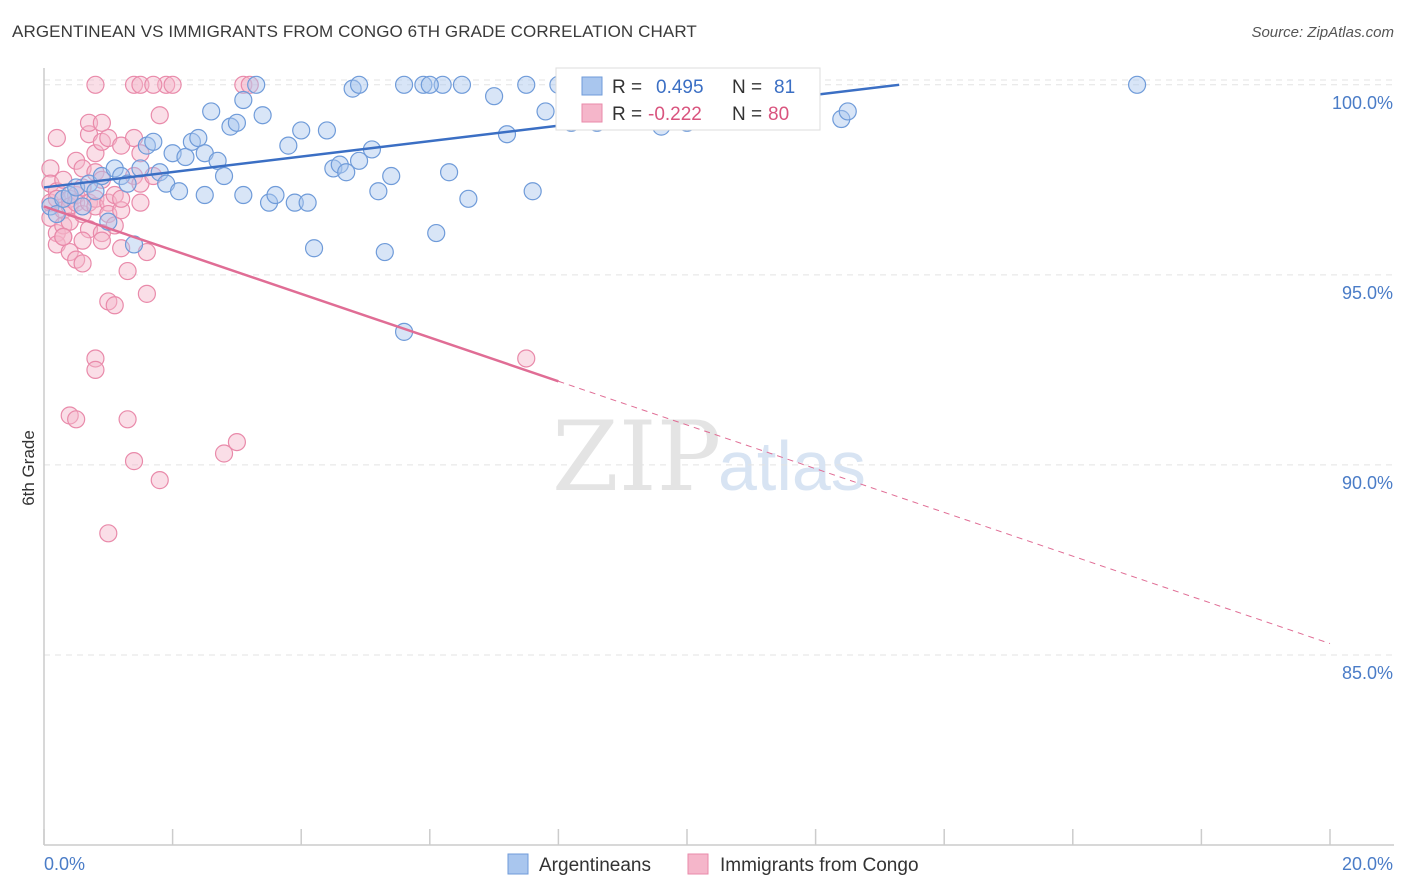  What do you see at coordinates (28, 468) in the screenshot?
I see `y-axis-label: 6th Grade` at bounding box center [28, 468].